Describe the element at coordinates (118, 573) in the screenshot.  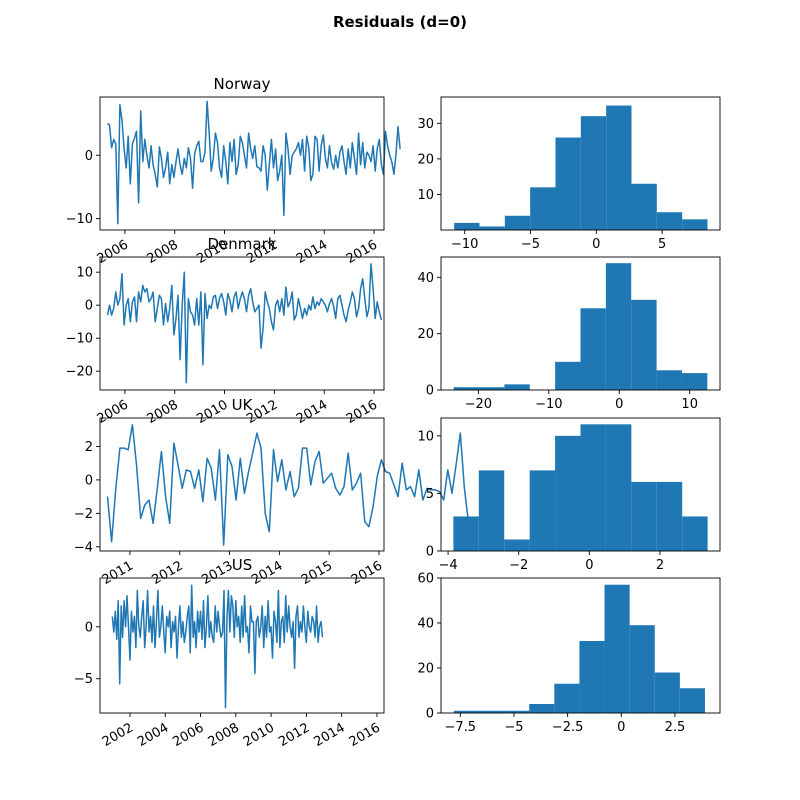
I see `x-tick-label: 2011` at that location.